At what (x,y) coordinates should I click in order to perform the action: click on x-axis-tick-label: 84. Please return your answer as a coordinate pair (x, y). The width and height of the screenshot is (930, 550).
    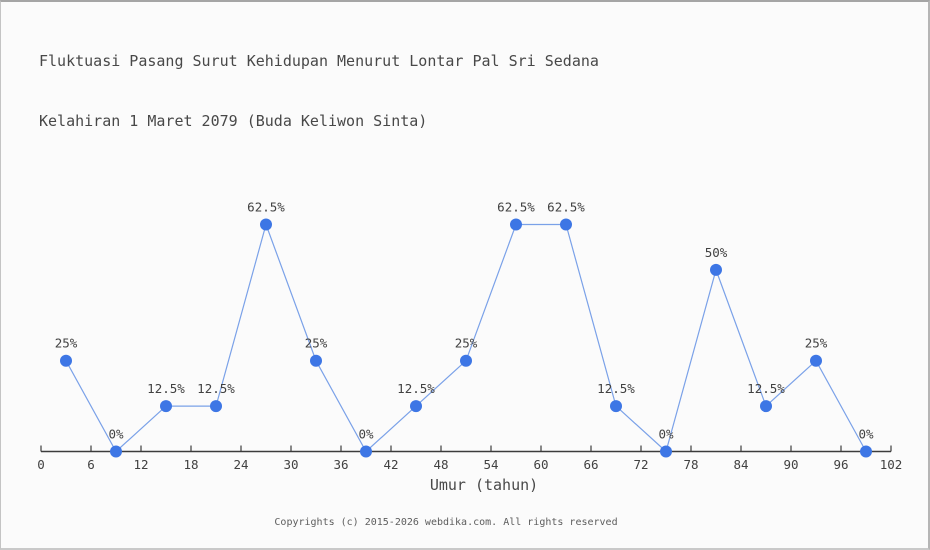
    Looking at the image, I should click on (740, 464).